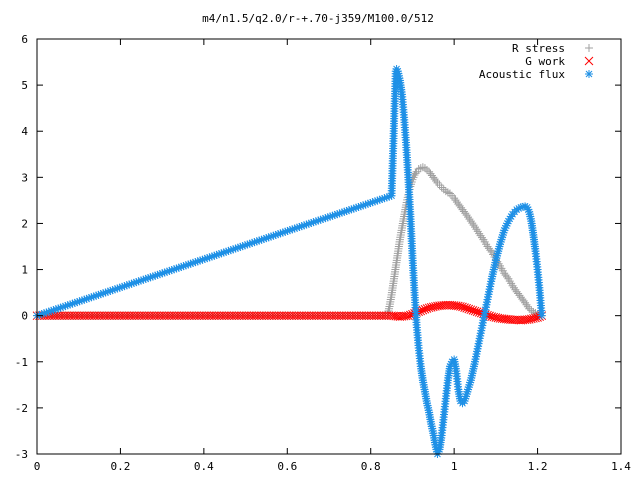  Describe the element at coordinates (24, 131) in the screenshot. I see `y-tick-label: 4` at that location.